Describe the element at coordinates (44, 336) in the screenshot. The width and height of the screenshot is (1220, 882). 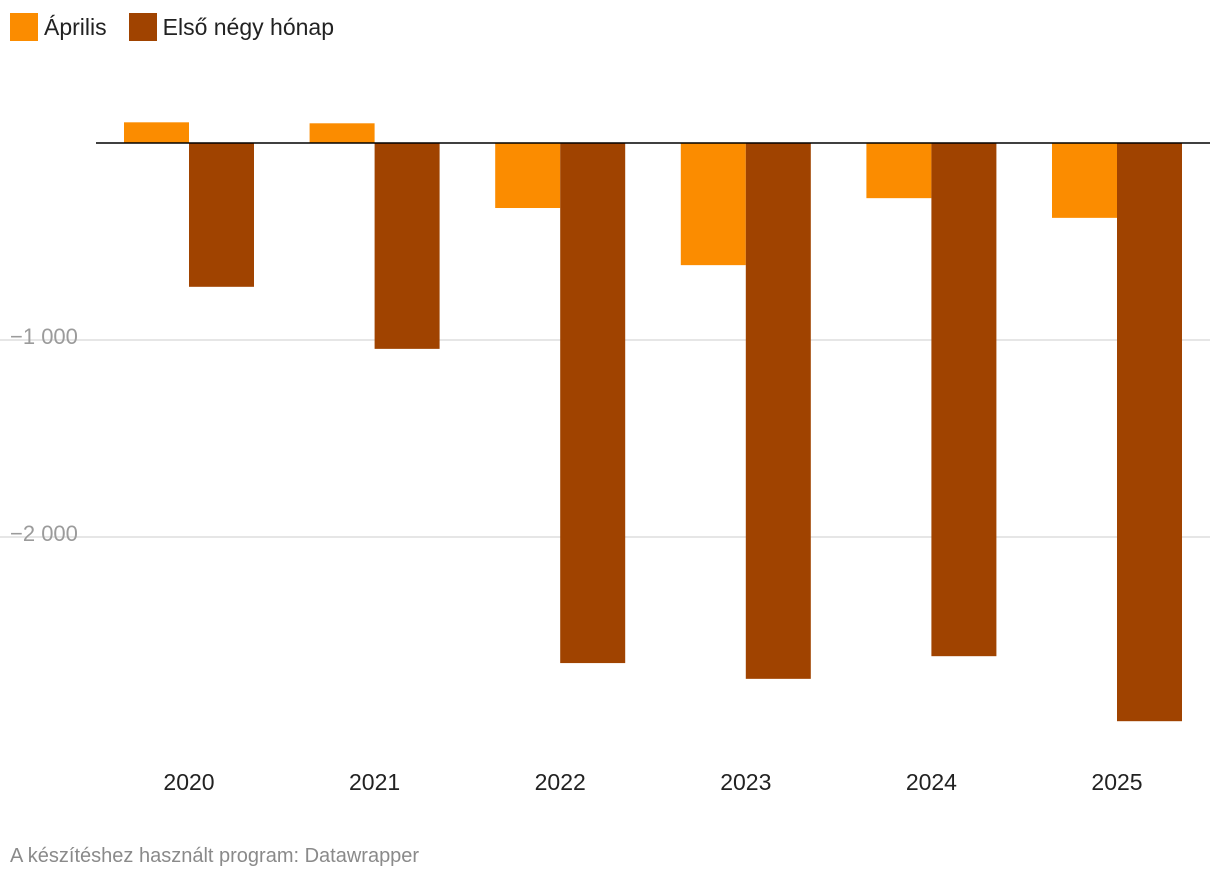
I see `y-tick-label: −1 000` at that location.